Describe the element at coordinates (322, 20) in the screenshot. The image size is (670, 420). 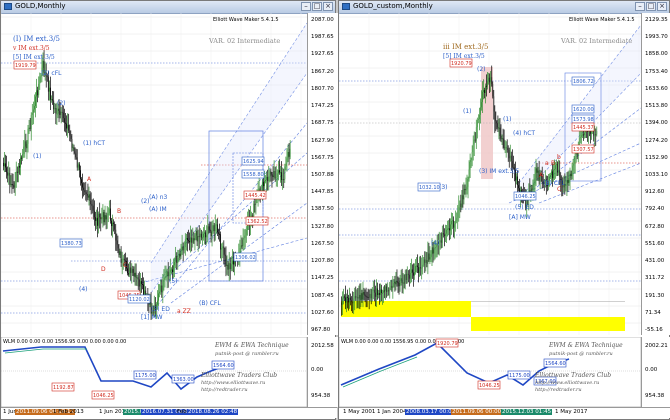
I see `price-tick-label: 2087.00` at that location.